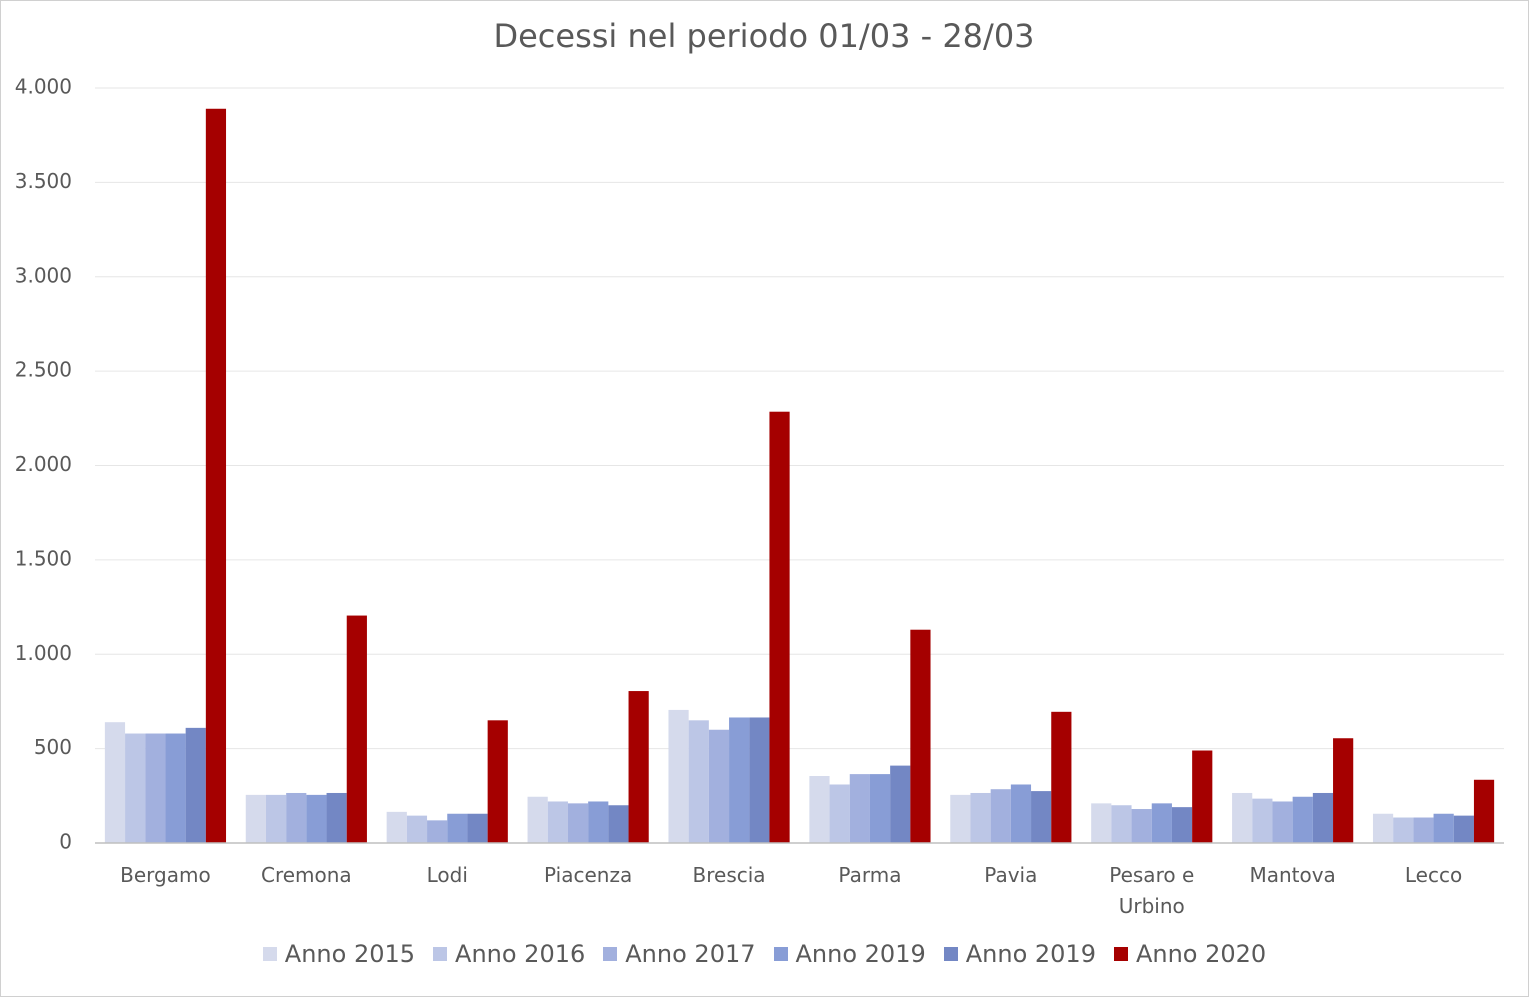 This screenshot has height=997, width=1529. I want to click on x-tick-label: Brescia, so click(729, 875).